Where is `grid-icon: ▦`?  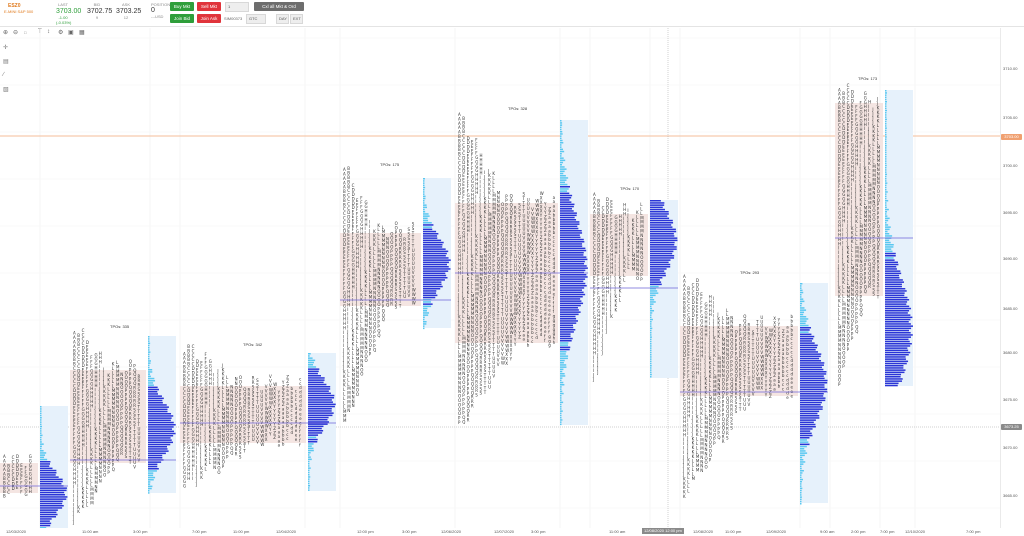 grid-icon: ▦ is located at coordinates (82, 32).